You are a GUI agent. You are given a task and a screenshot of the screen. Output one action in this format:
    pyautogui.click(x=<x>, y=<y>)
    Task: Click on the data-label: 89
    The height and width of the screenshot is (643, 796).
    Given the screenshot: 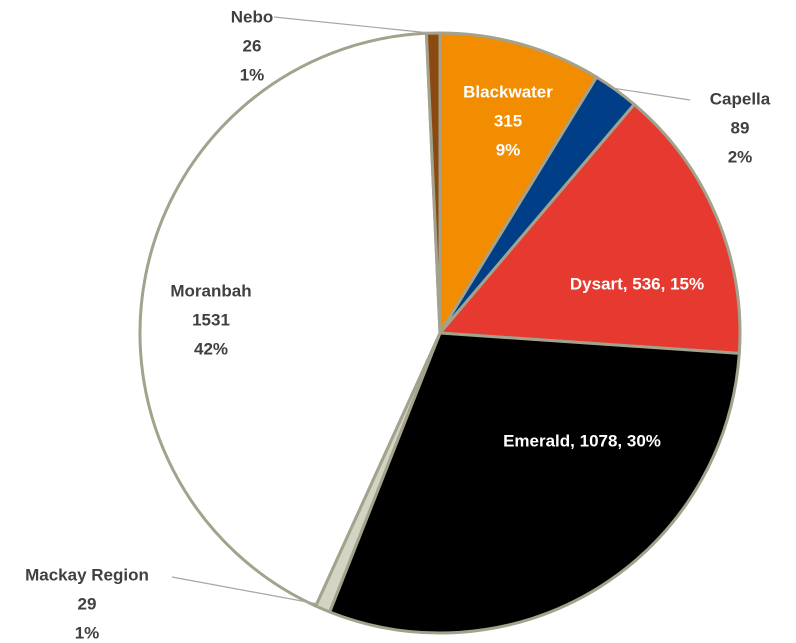 What is the action you would take?
    pyautogui.click(x=740, y=127)
    